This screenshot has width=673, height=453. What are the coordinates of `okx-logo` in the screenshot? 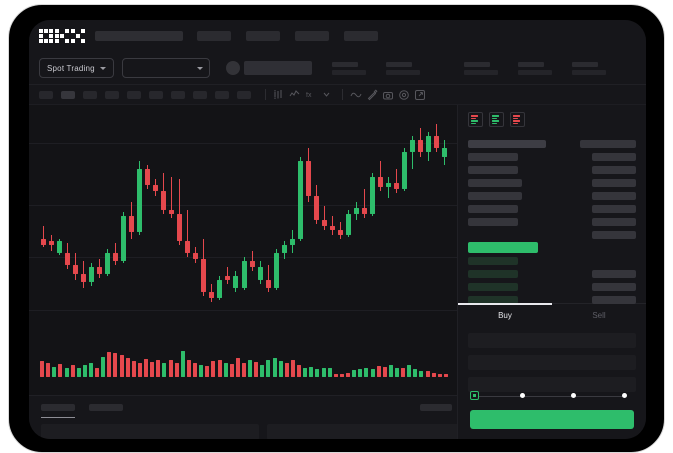 It's located at (62, 36).